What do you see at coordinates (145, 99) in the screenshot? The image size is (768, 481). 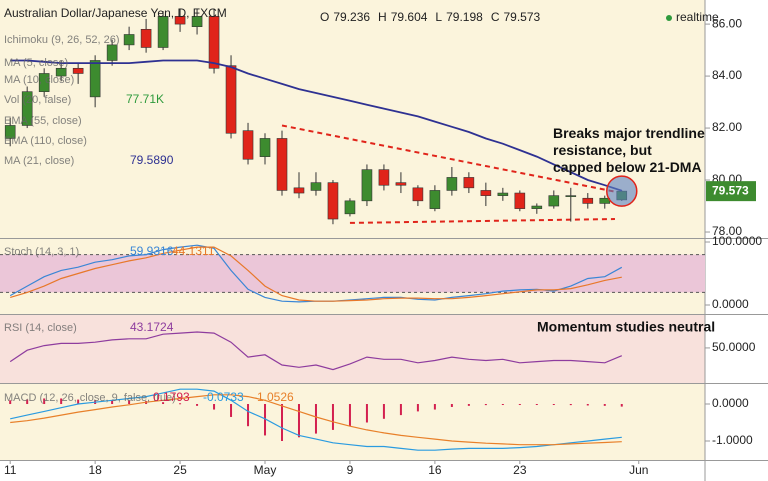 I see `legend-value: 77.71K` at bounding box center [145, 99].